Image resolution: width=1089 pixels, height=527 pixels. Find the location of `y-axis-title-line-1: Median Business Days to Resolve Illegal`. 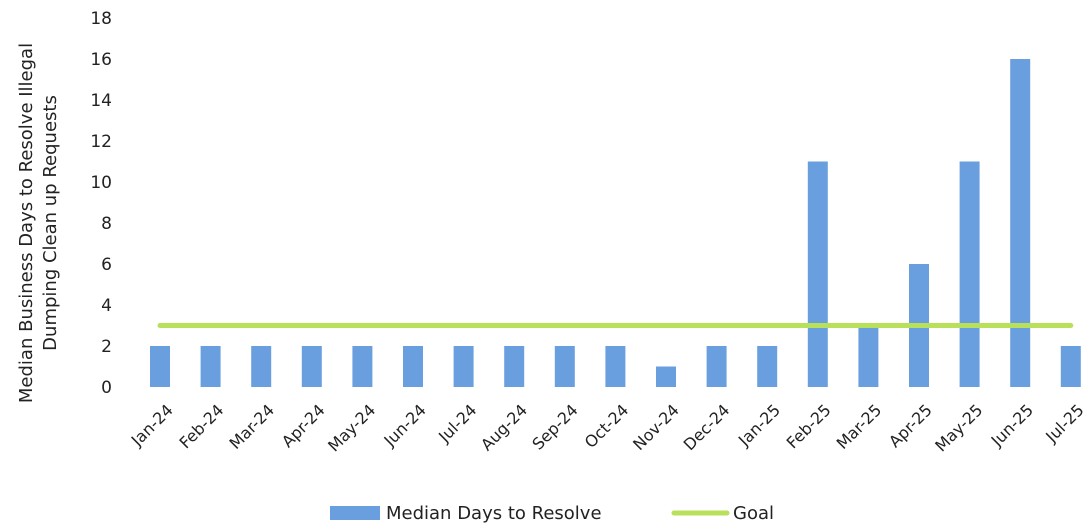

y-axis-title-line-1: Median Business Days to Resolve Illegal is located at coordinates (26, 223).